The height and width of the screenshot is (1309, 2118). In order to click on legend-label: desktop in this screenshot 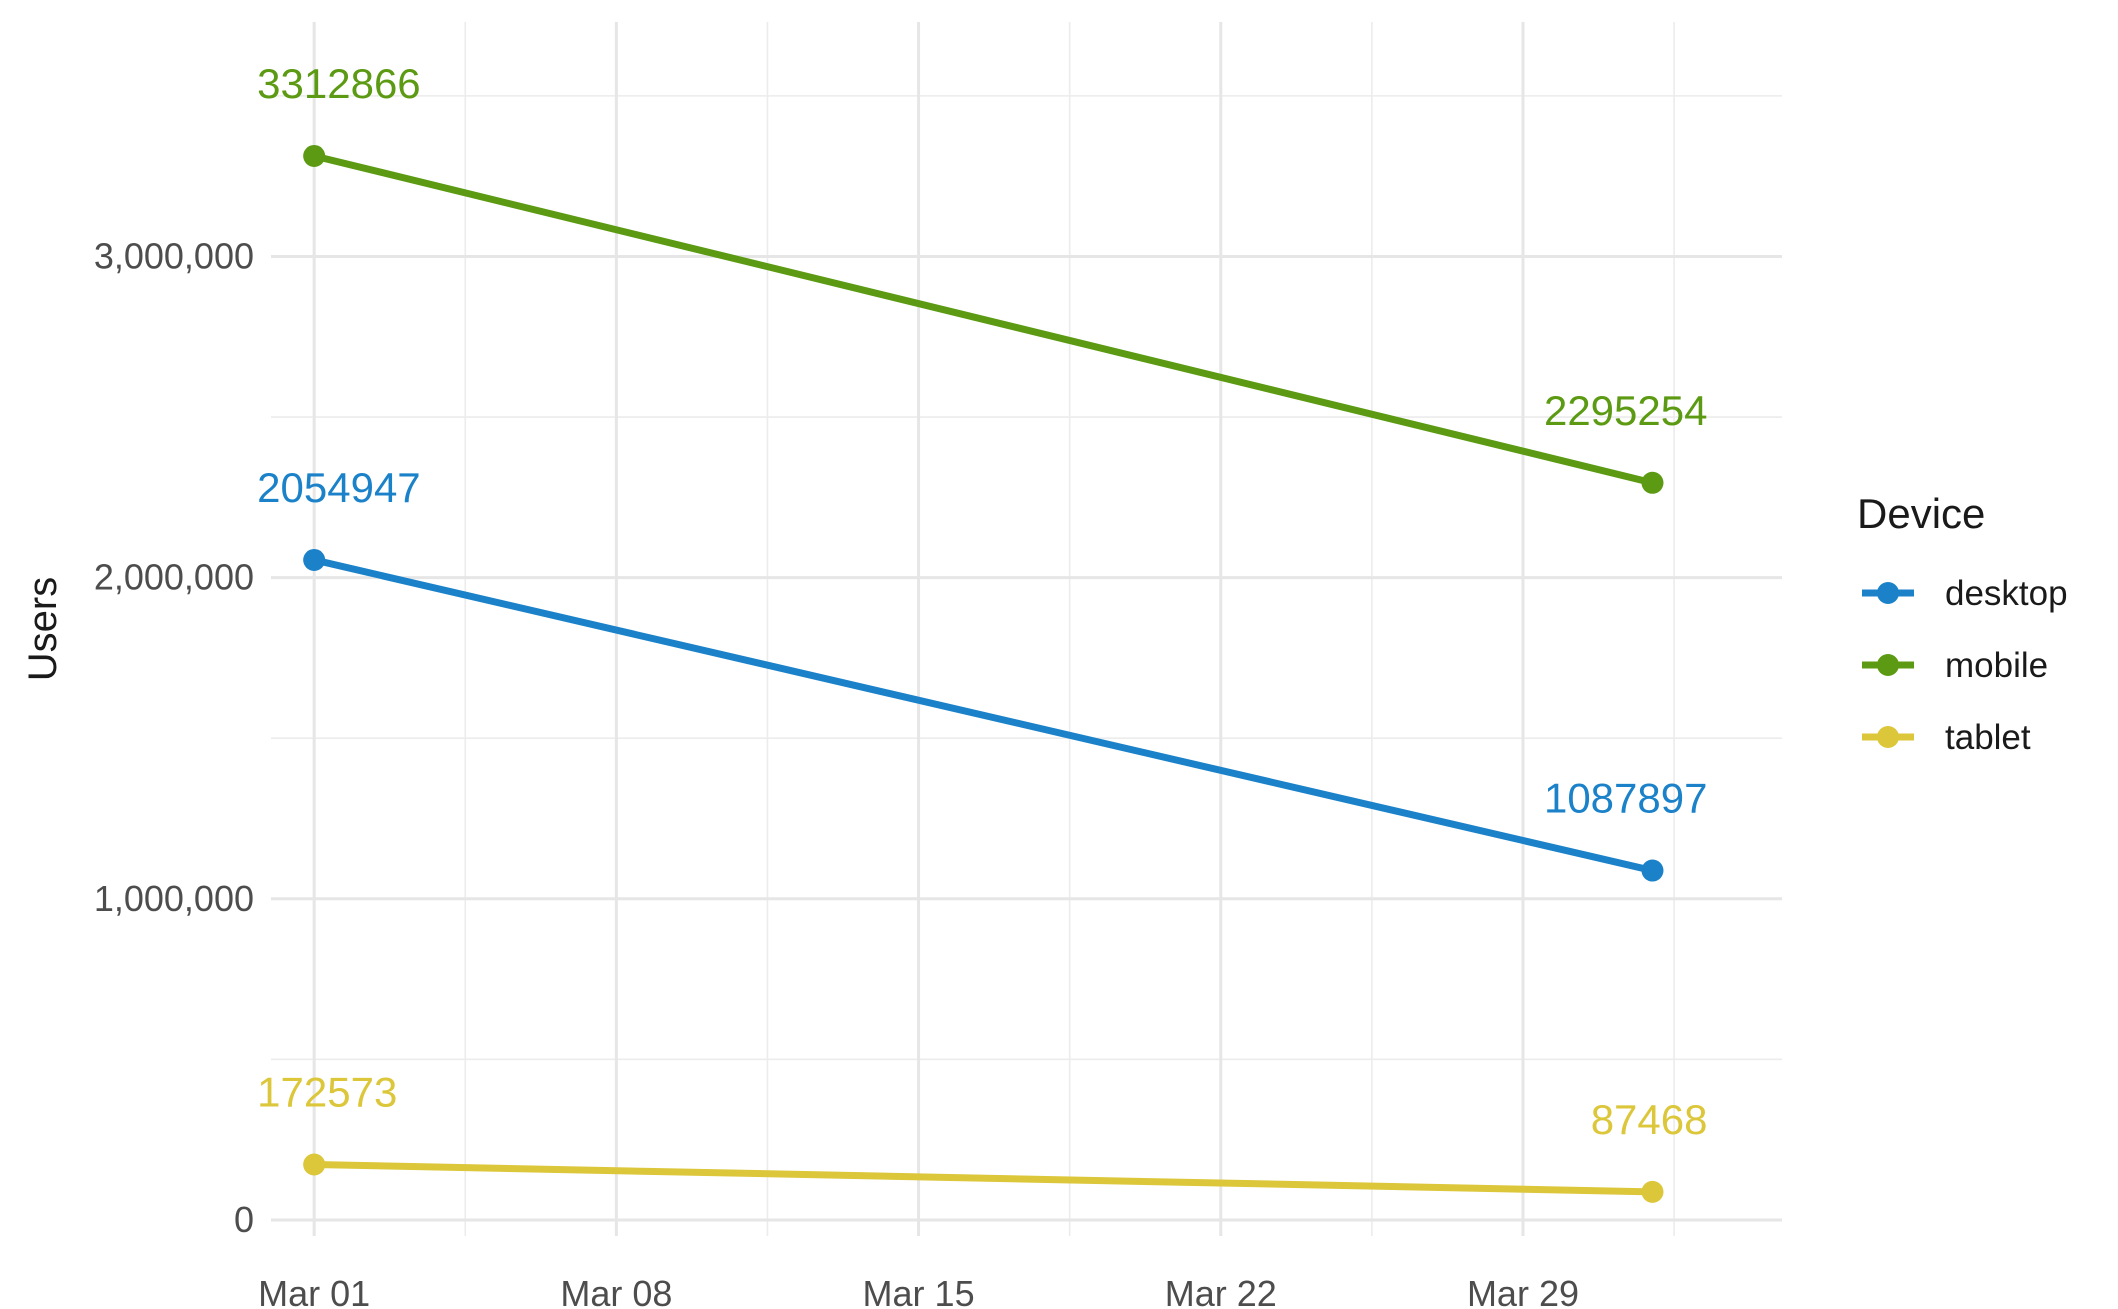, I will do `click(2006, 593)`.